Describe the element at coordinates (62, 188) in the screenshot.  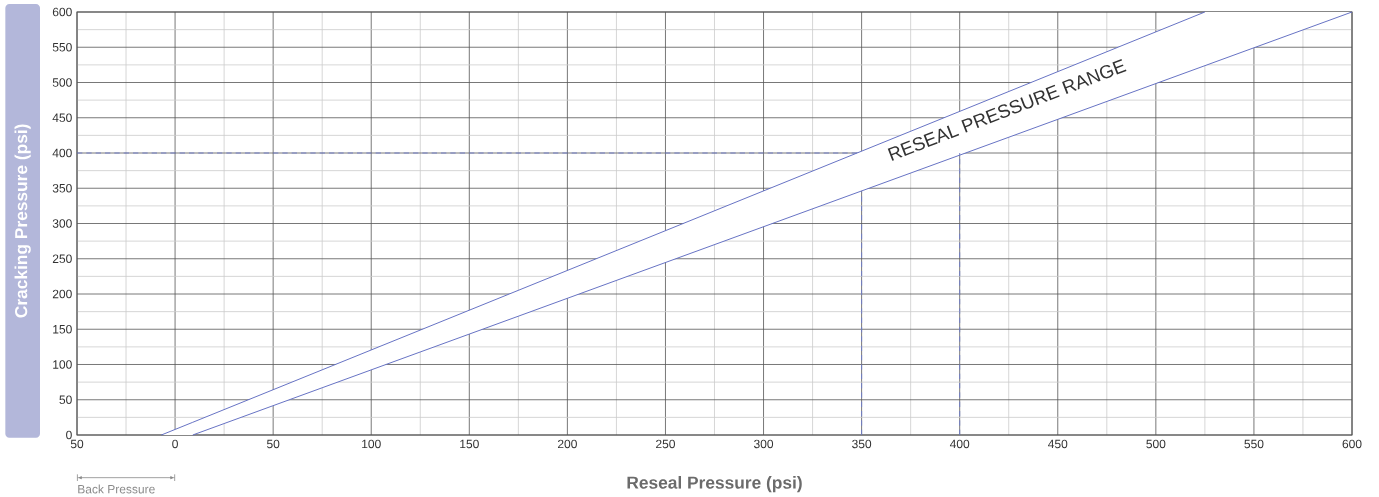
I see `y-tick-label: 350` at that location.